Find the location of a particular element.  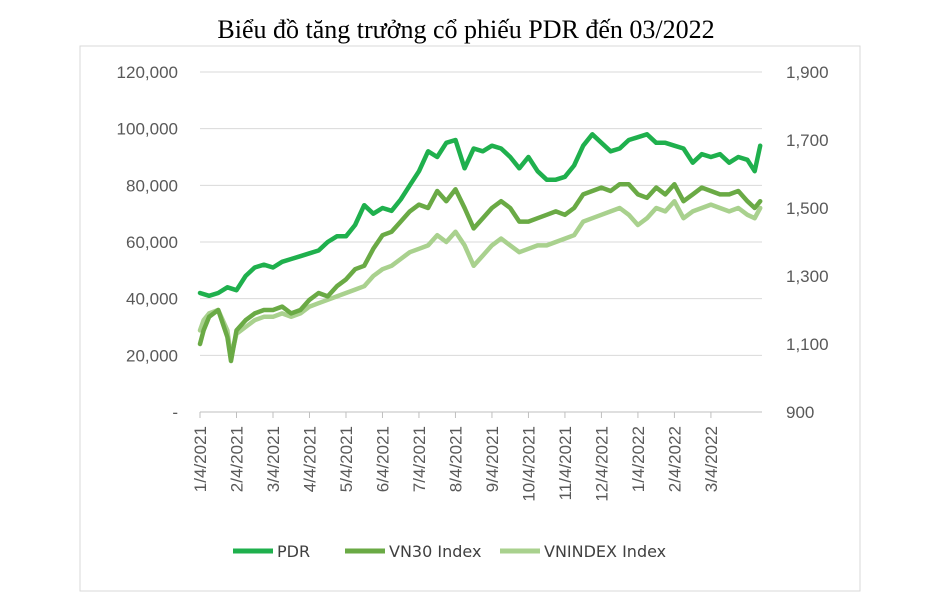

x-tick-label: 7/4/2021 is located at coordinates (419, 459).